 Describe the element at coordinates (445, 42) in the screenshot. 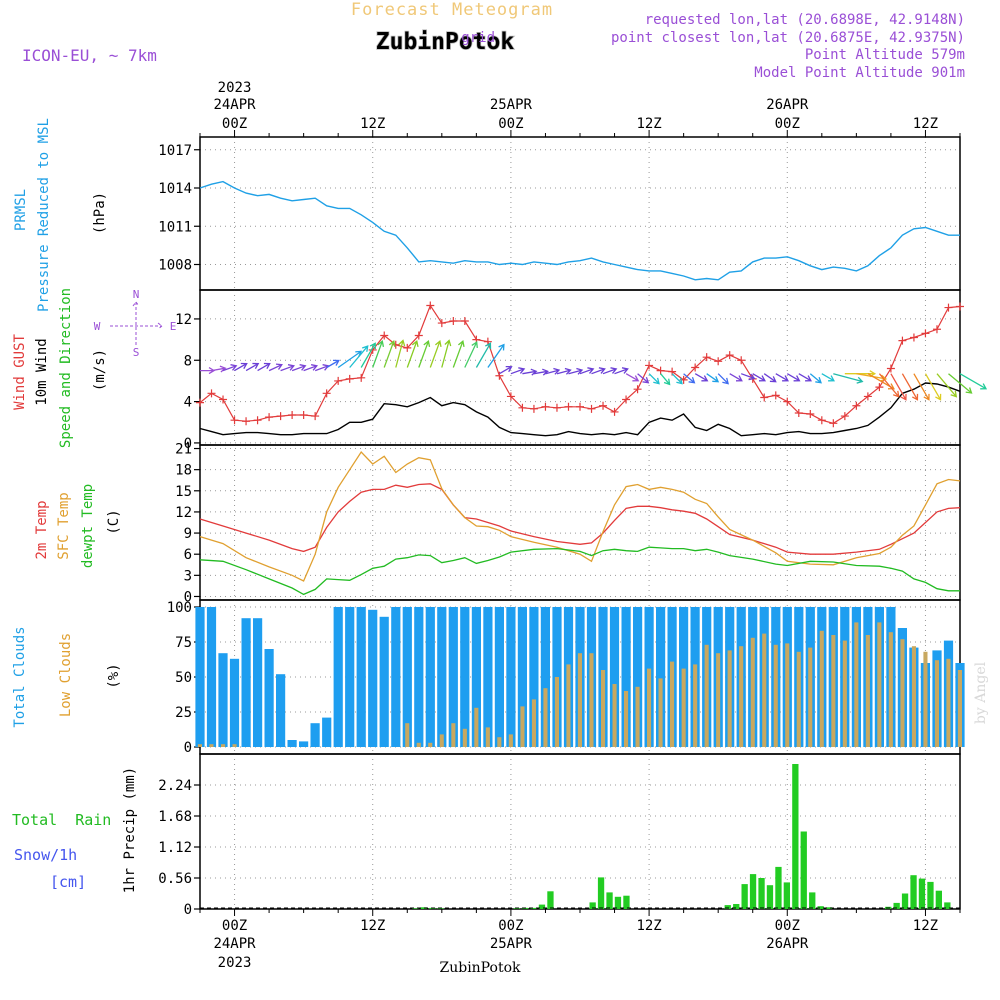

I see `station-title: ZubinPotok` at that location.